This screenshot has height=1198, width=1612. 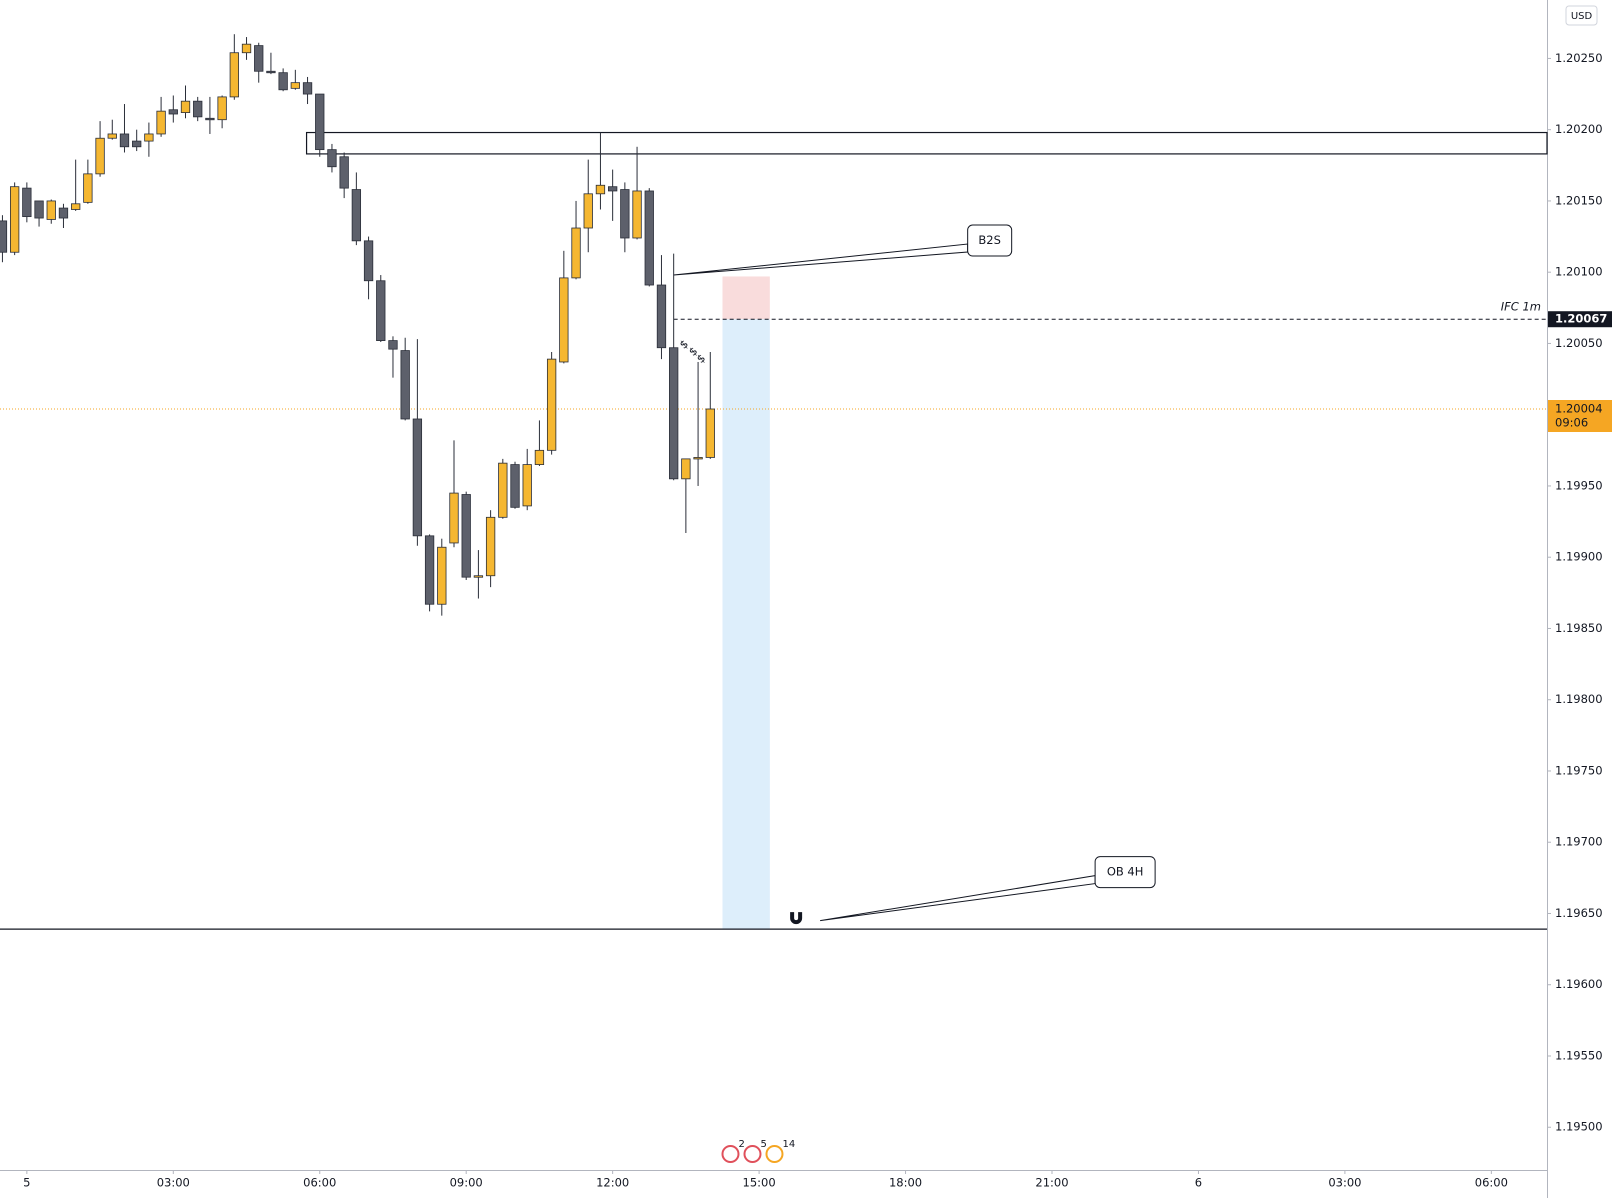 What do you see at coordinates (1579, 913) in the screenshot?
I see `y-tick-label: 1.19650` at bounding box center [1579, 913].